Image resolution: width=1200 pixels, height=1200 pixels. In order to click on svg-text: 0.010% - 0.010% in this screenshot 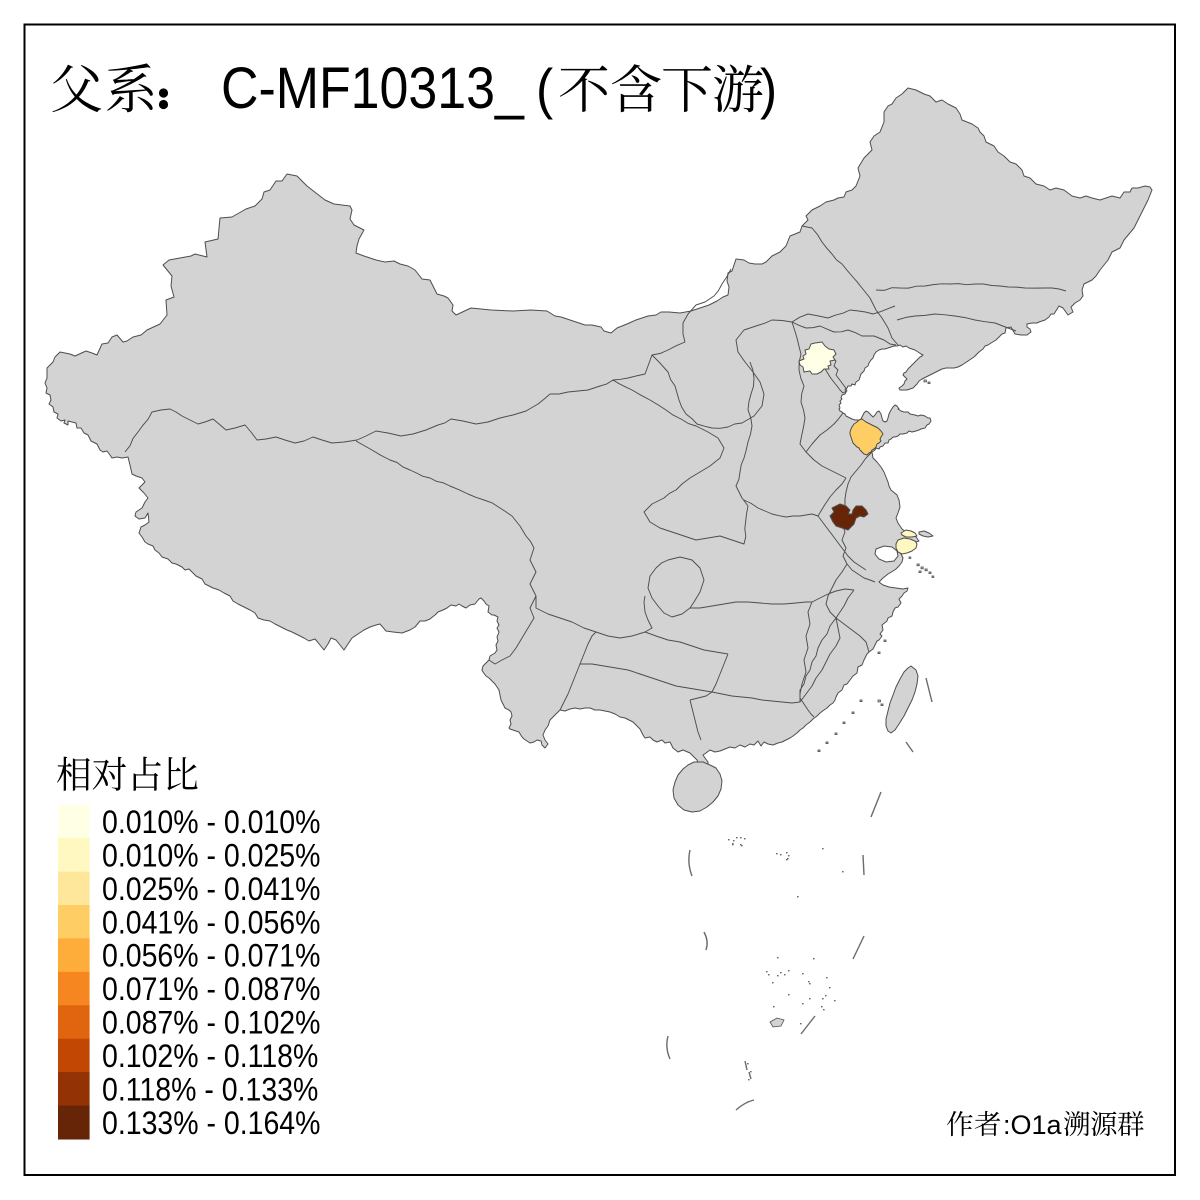, I will do `click(211, 823)`.